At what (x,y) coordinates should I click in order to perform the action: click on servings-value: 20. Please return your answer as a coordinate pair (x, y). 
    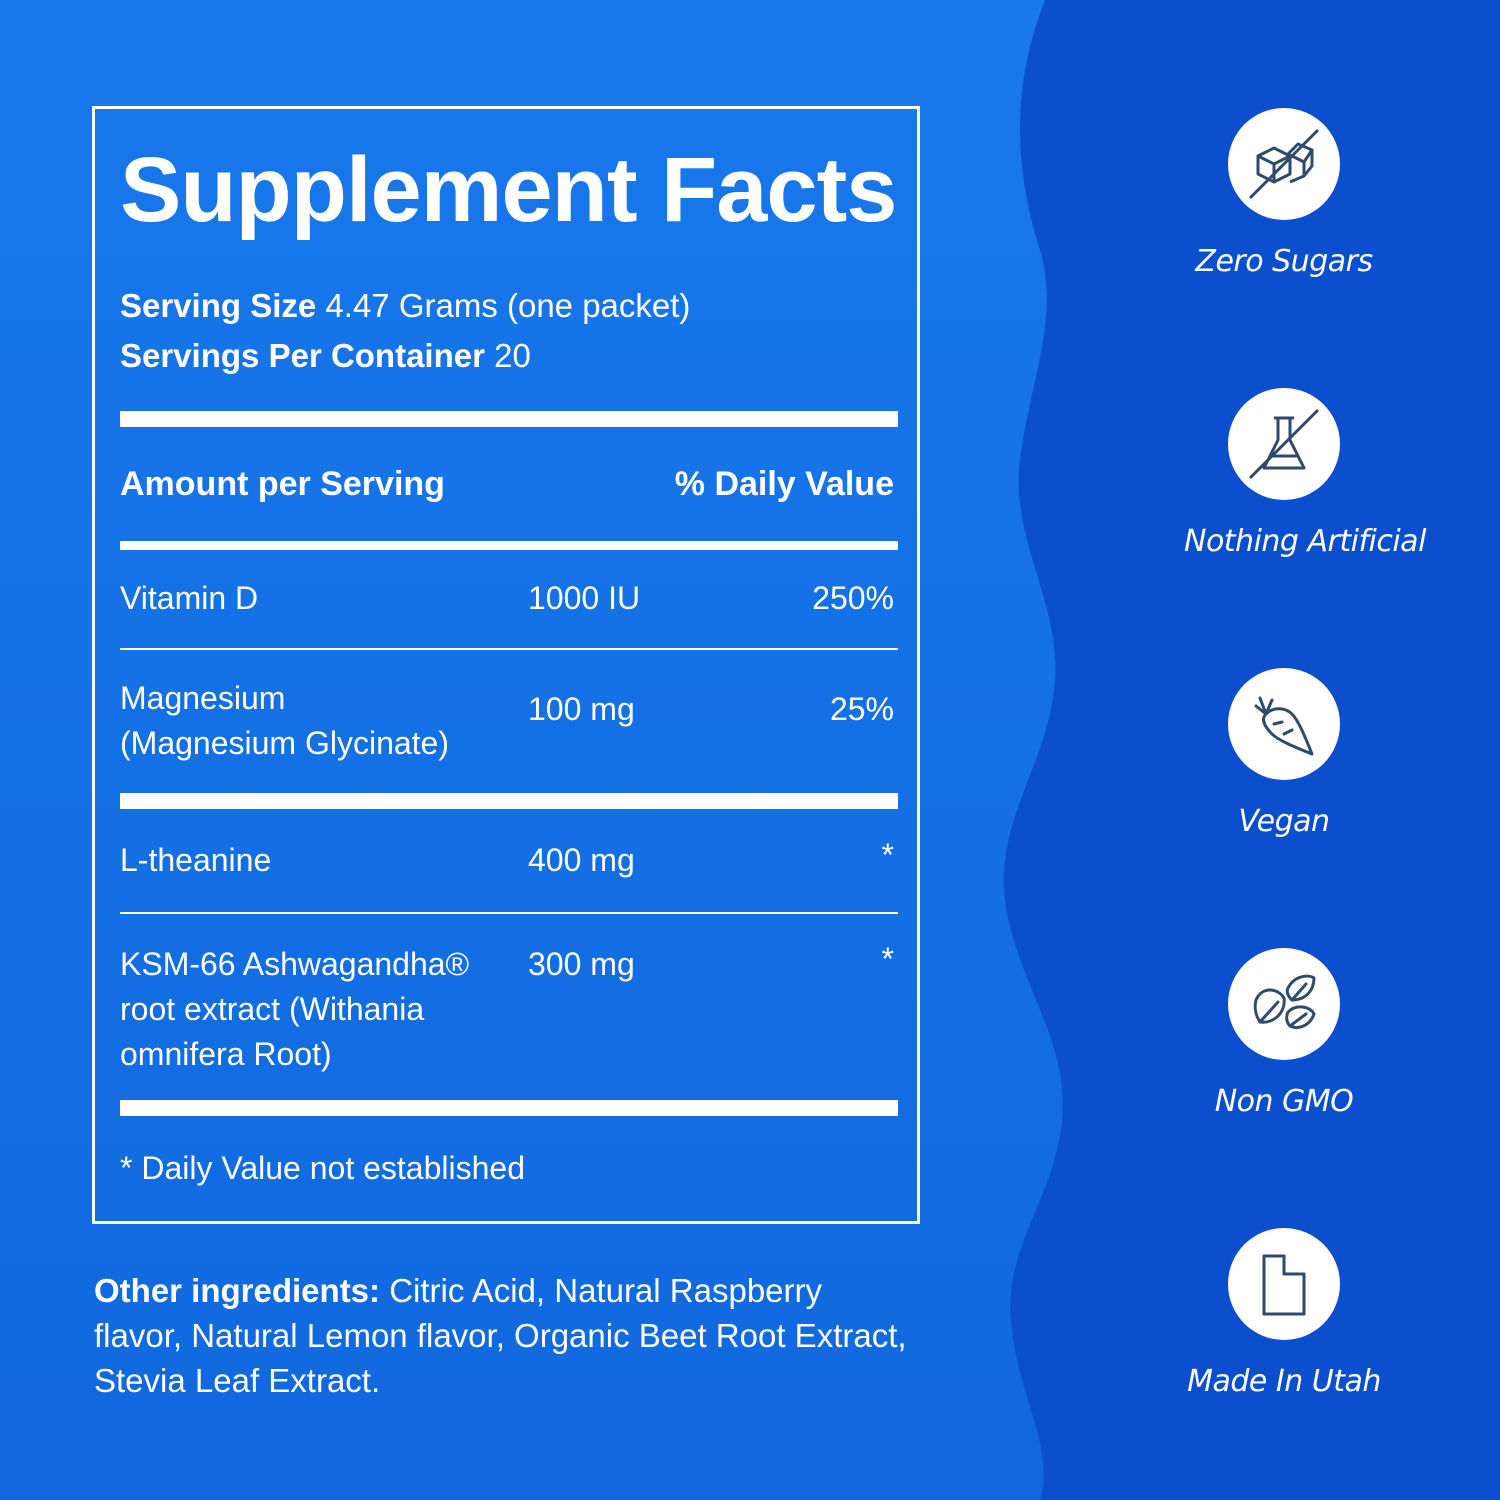
    Looking at the image, I should click on (512, 355).